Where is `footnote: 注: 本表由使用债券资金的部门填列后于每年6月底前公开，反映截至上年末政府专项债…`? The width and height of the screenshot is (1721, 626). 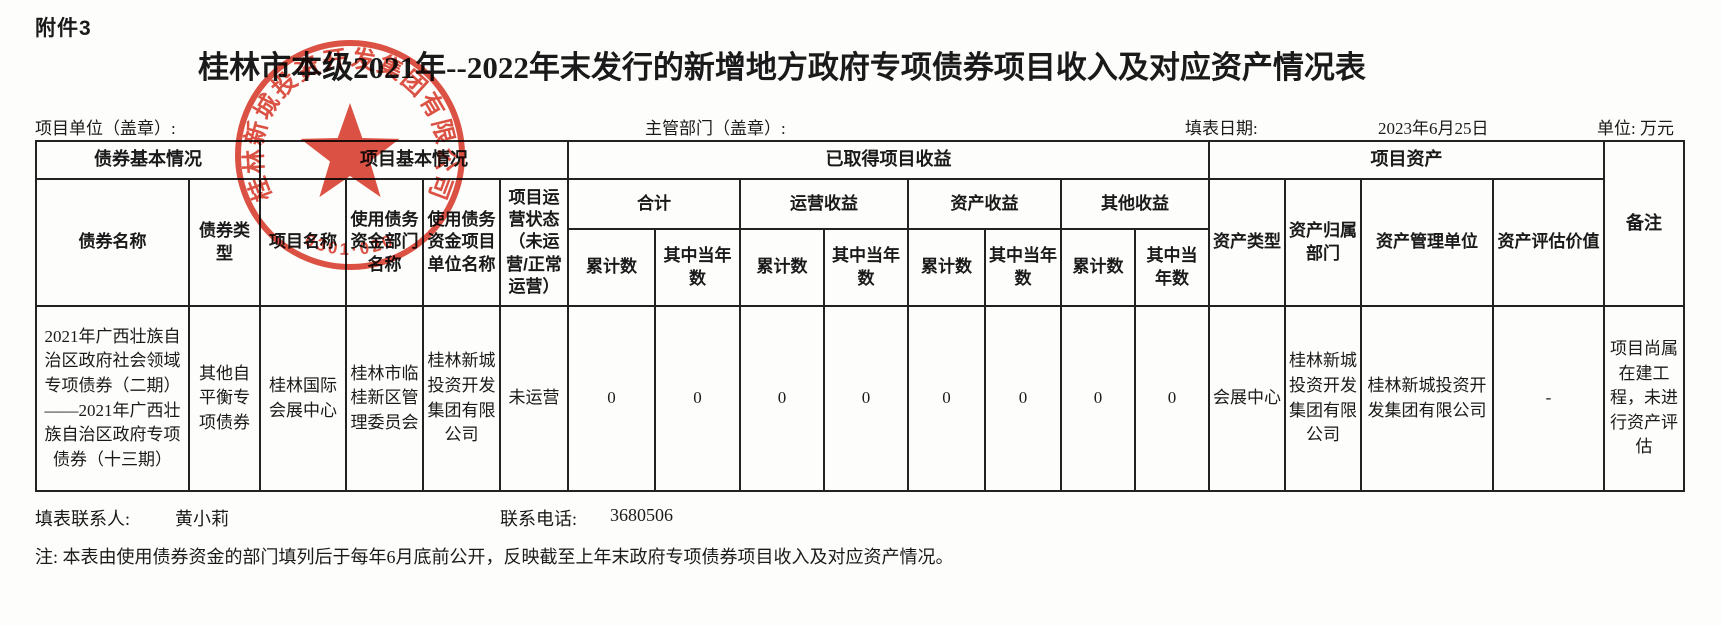
footnote: 注: 本表由使用债券资金的部门填列后于每年6月底前公开，反映截至上年末政府专项债… is located at coordinates (494, 557).